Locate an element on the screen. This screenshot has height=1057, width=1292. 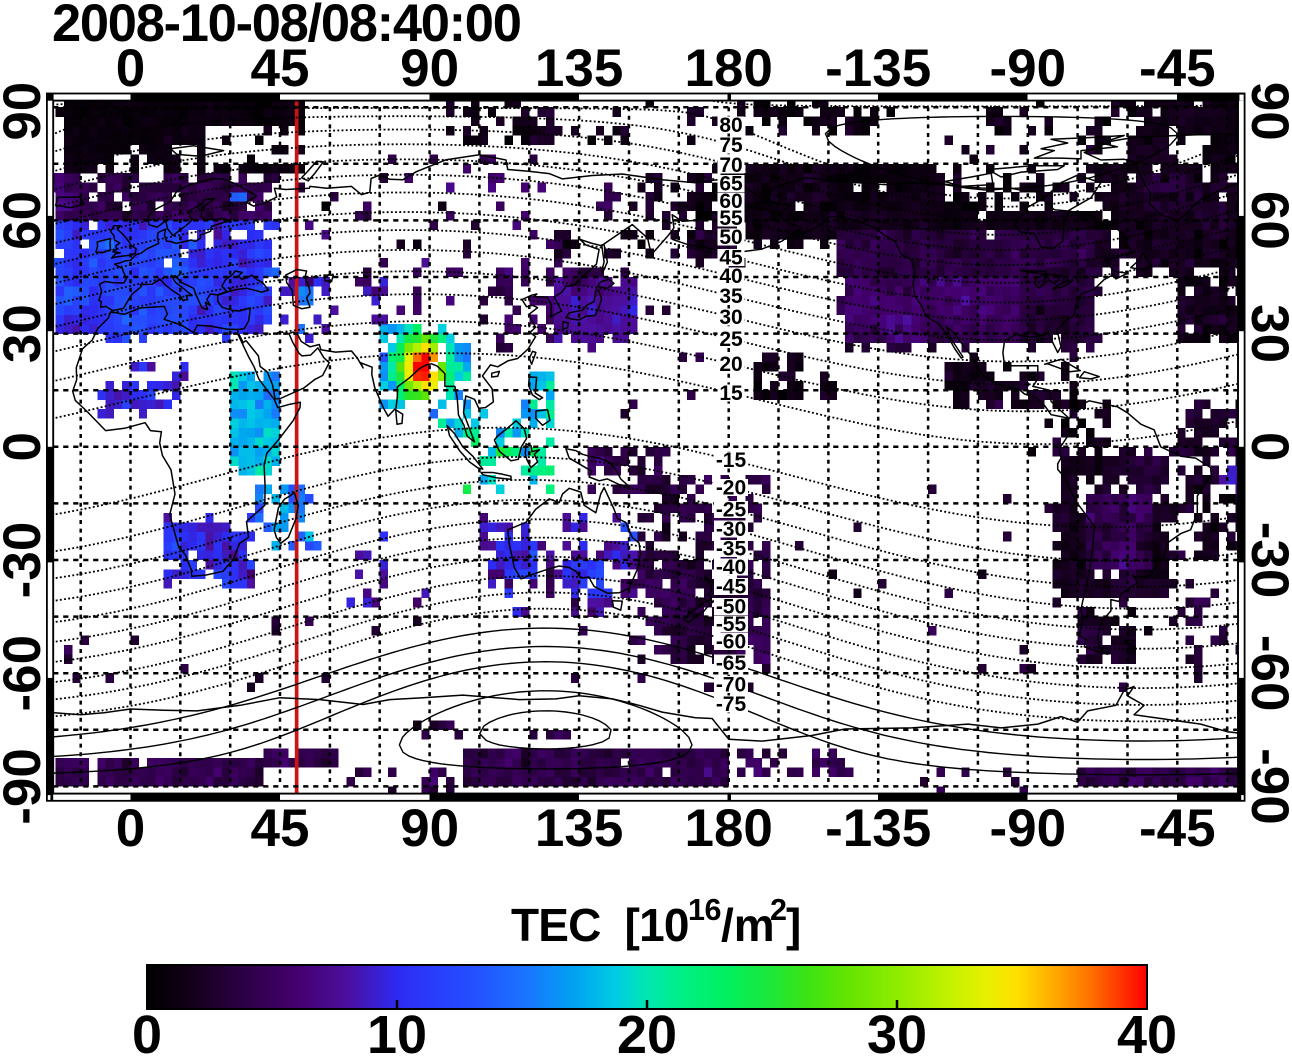
svg-text: -35 is located at coordinates (731, 549).